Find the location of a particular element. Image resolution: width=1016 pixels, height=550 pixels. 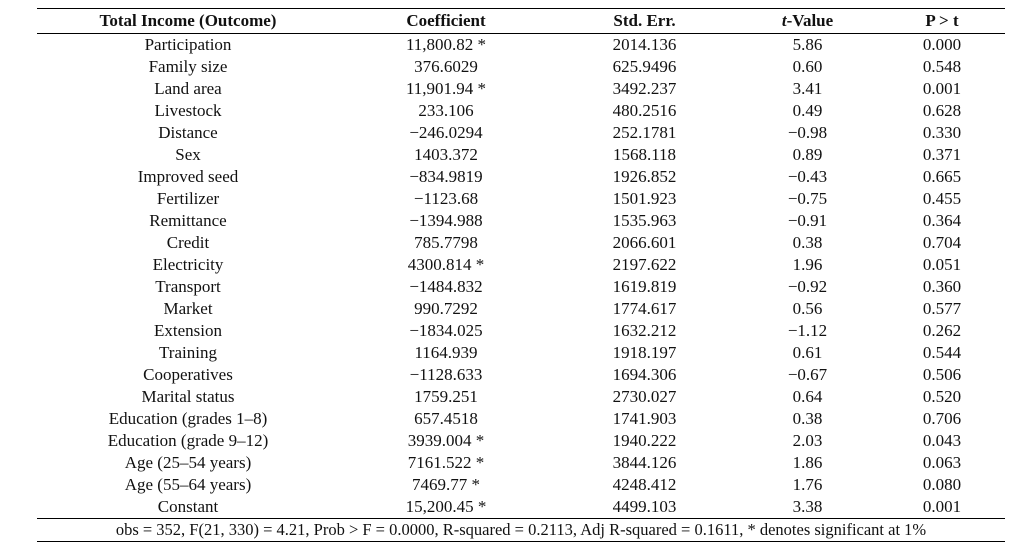

cell-t-value: 3.41 is located at coordinates (807, 88).